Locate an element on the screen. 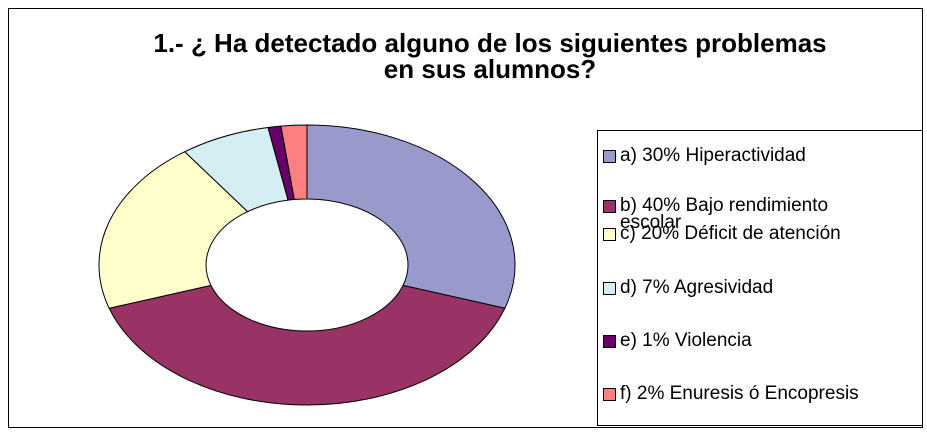 This screenshot has height=436, width=927. legend-label: a) 30% Hiperactividad is located at coordinates (713, 155).